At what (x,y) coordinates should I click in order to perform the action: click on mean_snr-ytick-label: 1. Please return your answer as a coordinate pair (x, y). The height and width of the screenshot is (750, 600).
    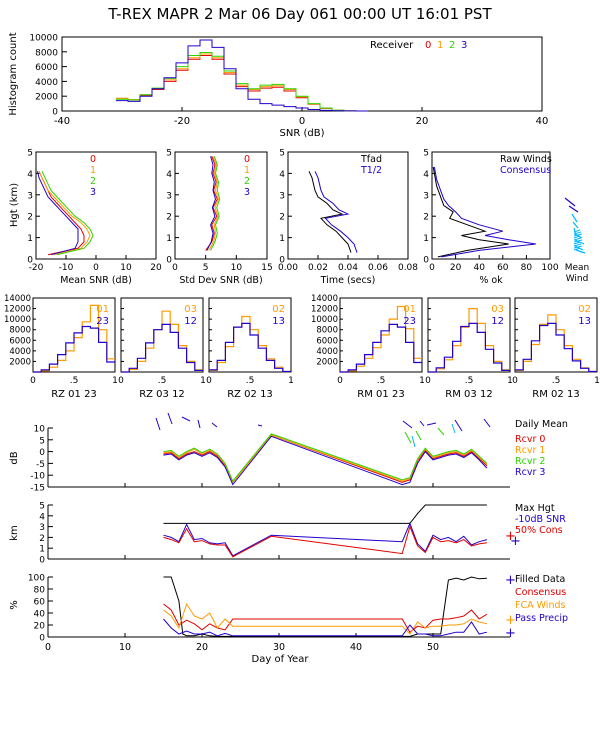
    Looking at the image, I should click on (30, 239).